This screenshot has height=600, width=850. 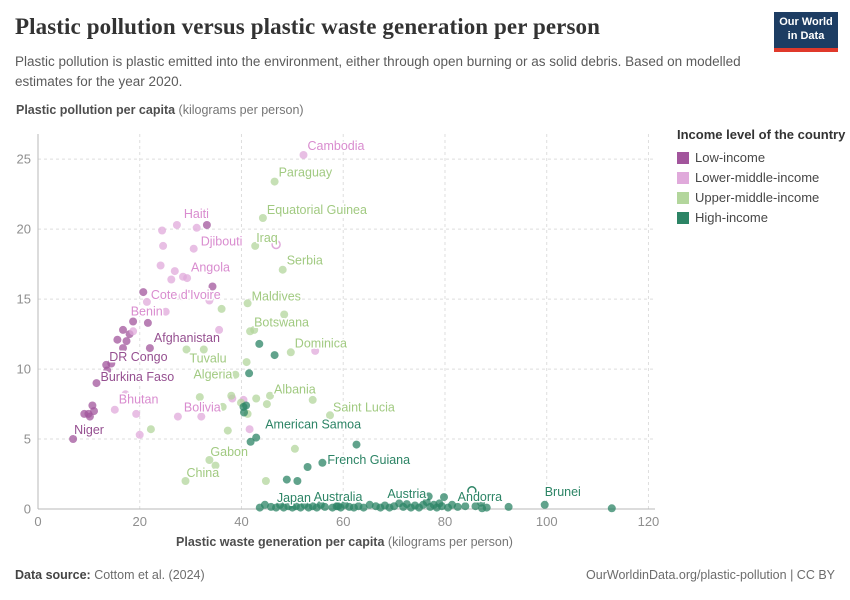 I want to click on owid-logo: Our World in Data, so click(x=806, y=32).